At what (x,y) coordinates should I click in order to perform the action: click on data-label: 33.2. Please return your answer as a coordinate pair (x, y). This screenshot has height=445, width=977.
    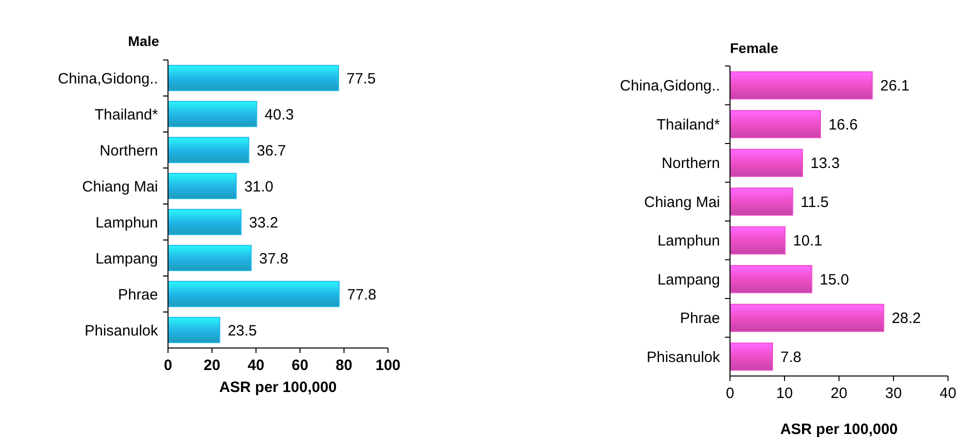
    Looking at the image, I should click on (263, 223).